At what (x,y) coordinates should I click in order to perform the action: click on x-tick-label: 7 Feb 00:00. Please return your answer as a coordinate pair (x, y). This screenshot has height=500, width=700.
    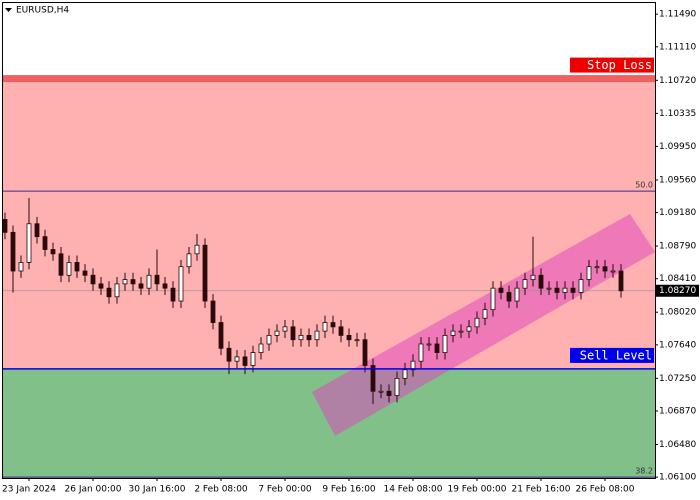
    Looking at the image, I should click on (285, 490).